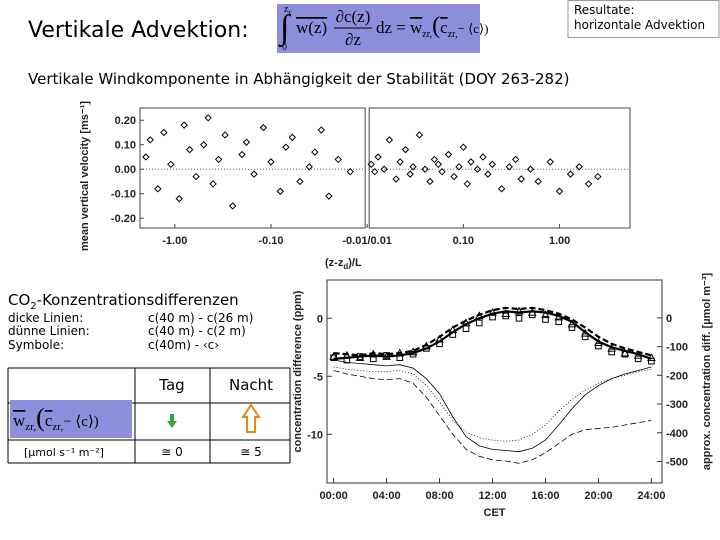 The width and height of the screenshot is (720, 540). Describe the element at coordinates (171, 385) in the screenshot. I see `table-header: Tag` at that location.